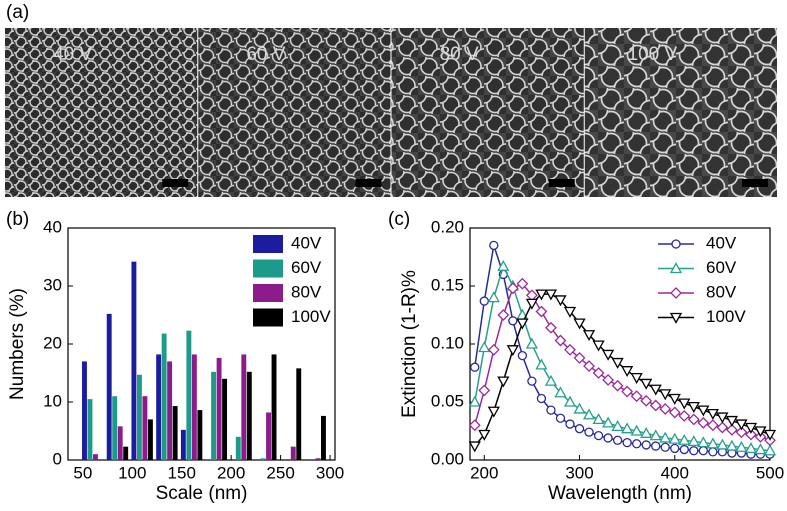  Describe the element at coordinates (721, 267) in the screenshot. I see `legend-label: 60V` at that location.